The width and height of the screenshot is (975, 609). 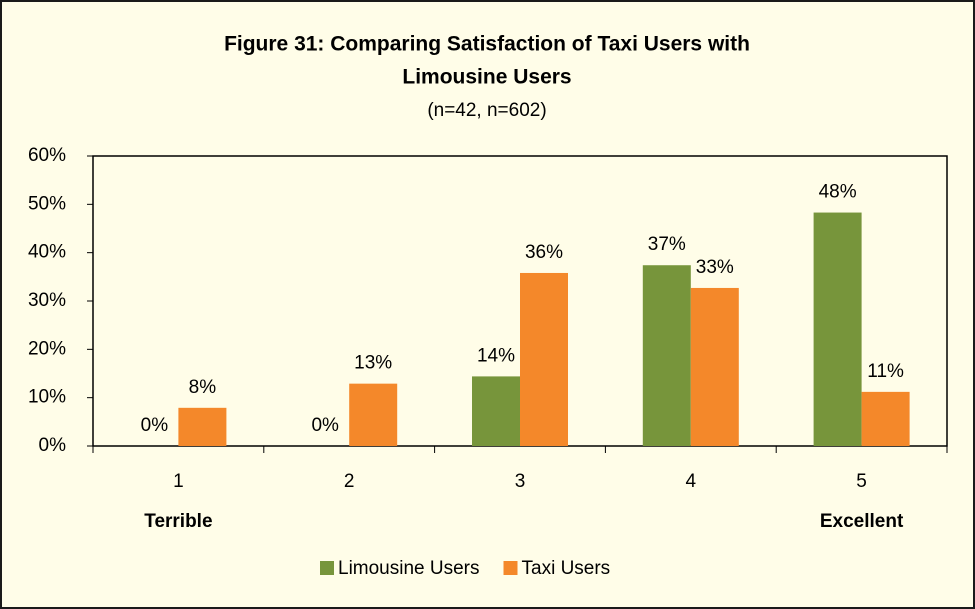 What do you see at coordinates (667, 244) in the screenshot?
I see `data-label: 37%` at bounding box center [667, 244].